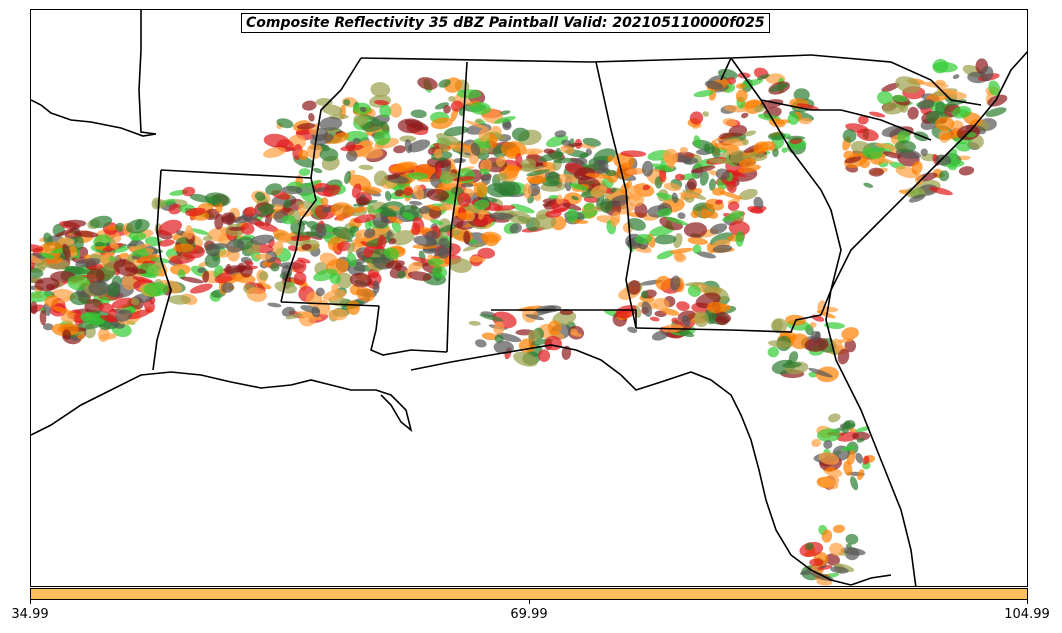 This screenshot has height=633, width=1062. Describe the element at coordinates (726, 69) in the screenshot. I see `virginia-border` at that location.